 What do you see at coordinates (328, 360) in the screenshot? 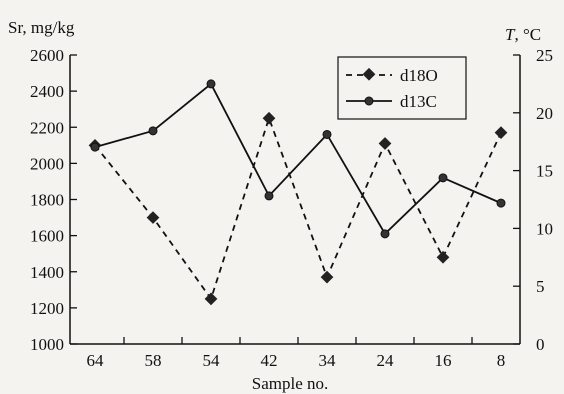
I see `x-tick-label: 34` at bounding box center [328, 360].